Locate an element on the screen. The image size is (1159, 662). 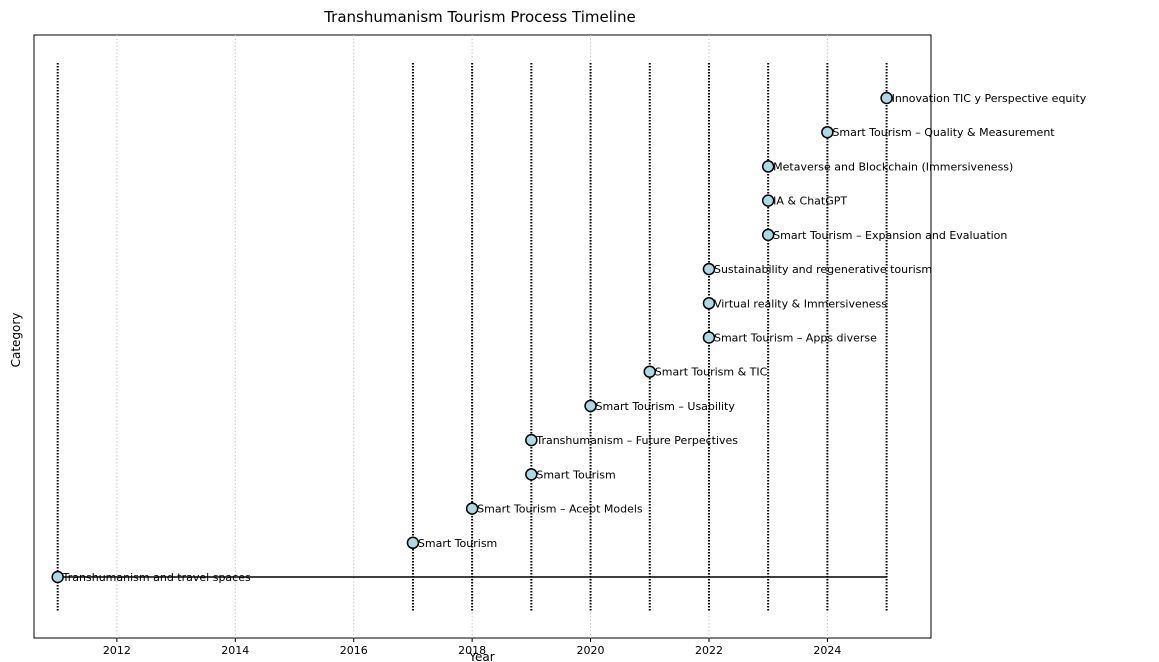
y-axis-label: Category is located at coordinates (16, 340).